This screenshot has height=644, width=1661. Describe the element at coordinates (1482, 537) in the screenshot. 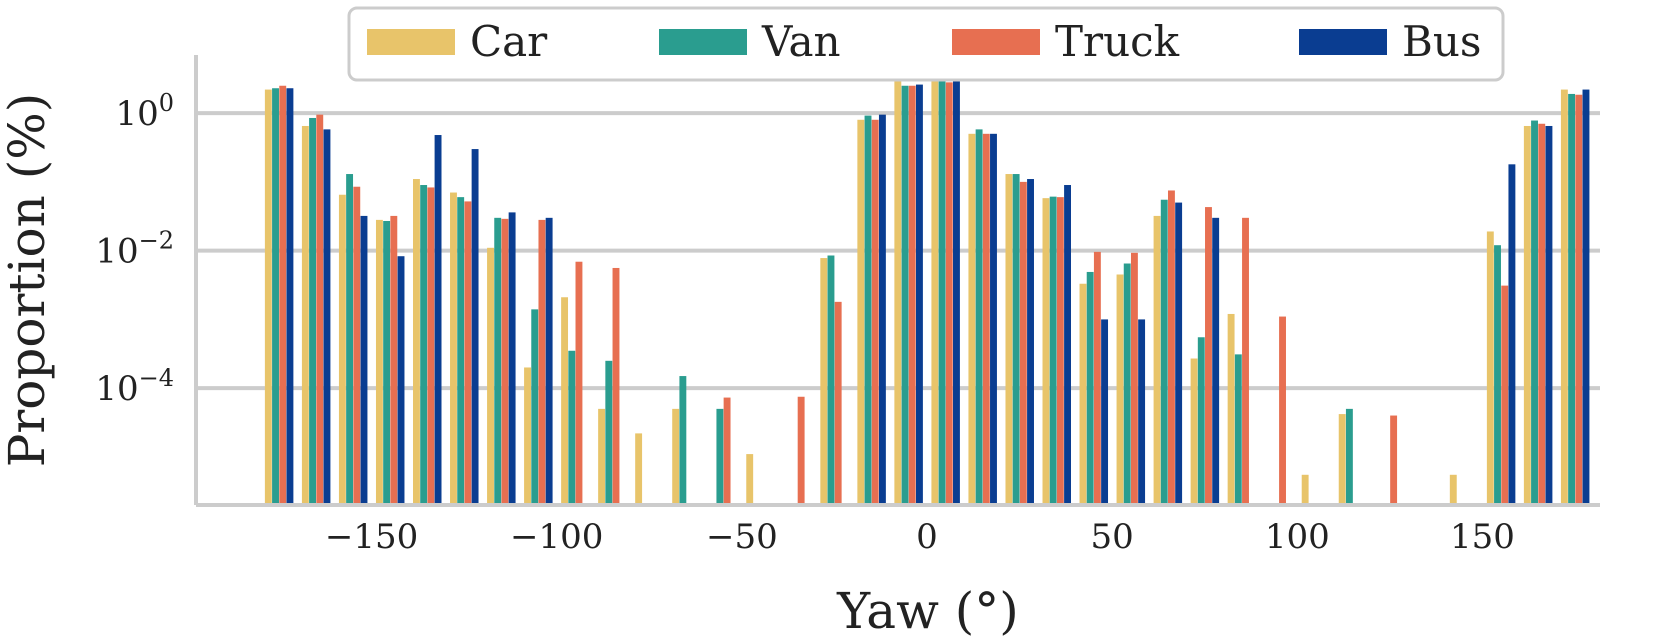

I see `x-tick-label: 150` at that location.